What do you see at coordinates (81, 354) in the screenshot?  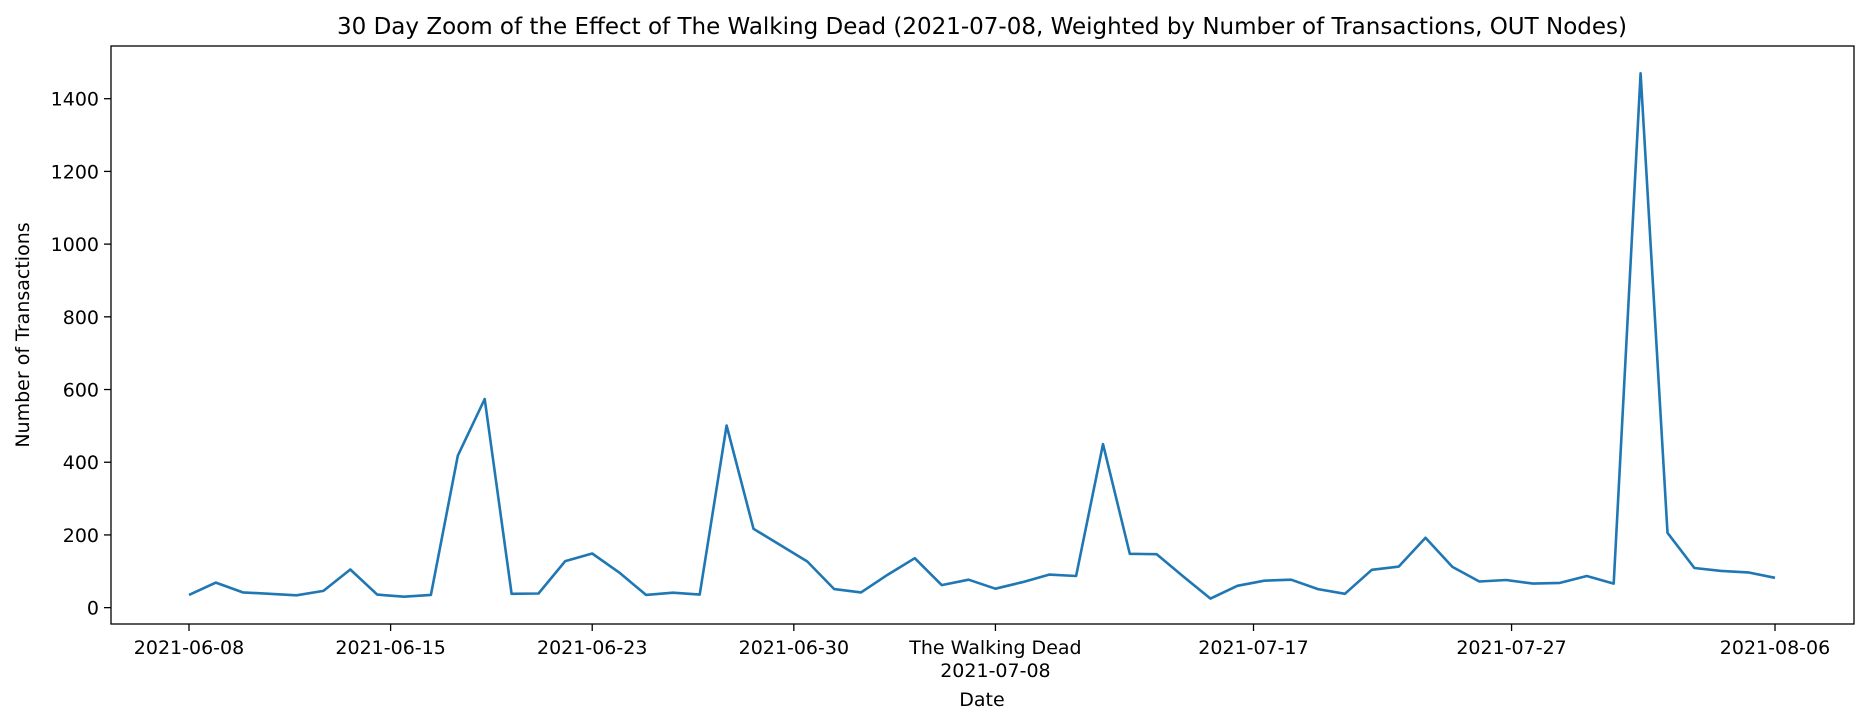 I see `y-axis: 0 200 400 600 800 1000 1200 1400` at bounding box center [81, 354].